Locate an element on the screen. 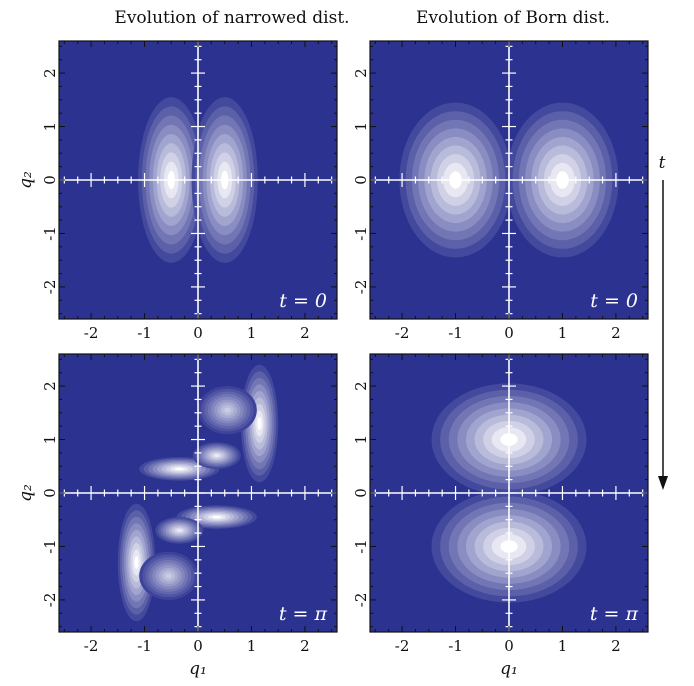 The image size is (694, 686). time-axis: t is located at coordinates (663, 321).